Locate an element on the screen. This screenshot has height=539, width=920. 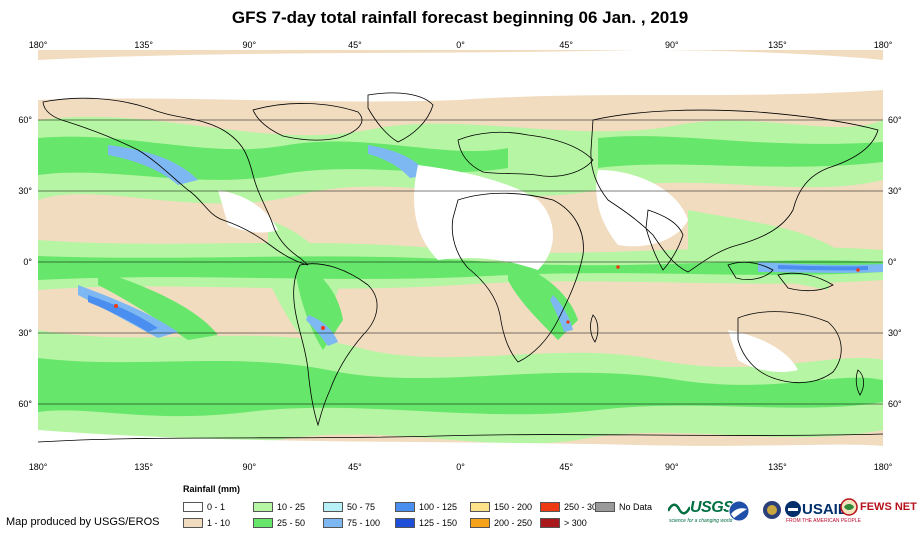
legend-item: 250 - 300 is located at coordinates (571, 507).